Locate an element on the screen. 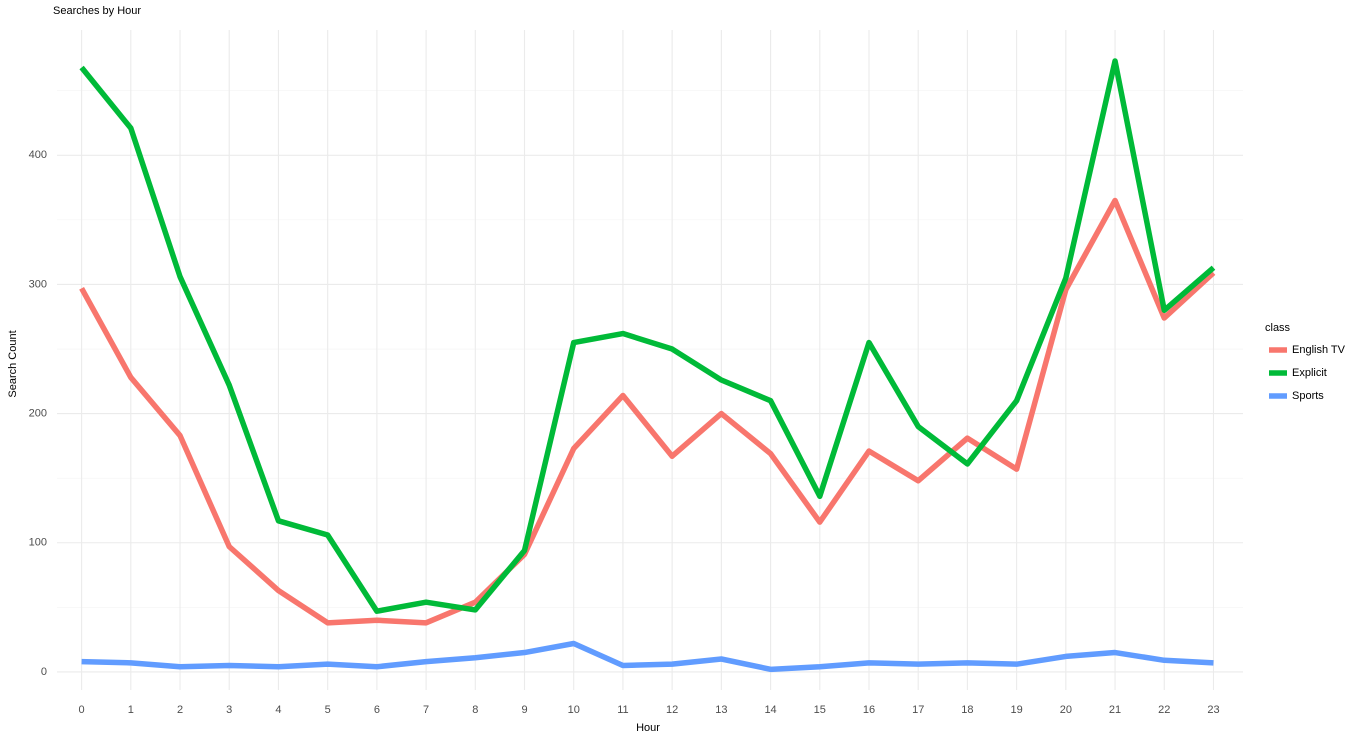  x-tick-label: 16 is located at coordinates (869, 710).